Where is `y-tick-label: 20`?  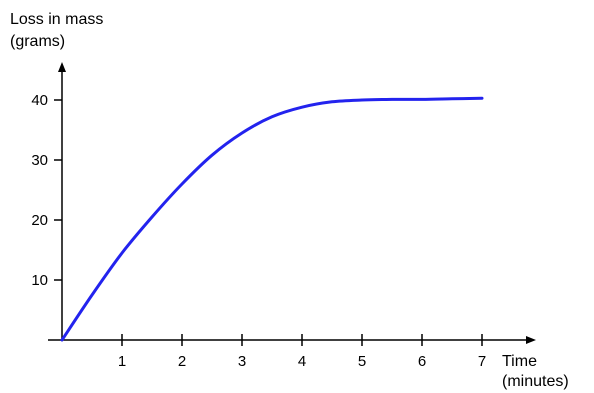 y-tick-label: 20 is located at coordinates (39, 220).